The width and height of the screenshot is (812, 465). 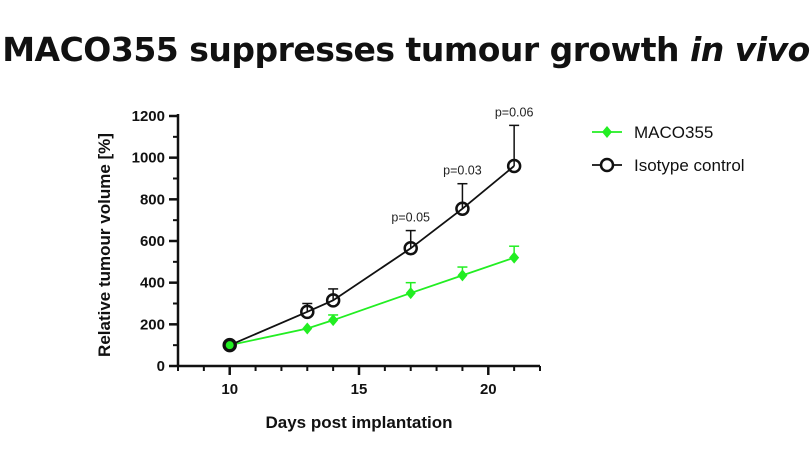 I want to click on y-tick-label: 800, so click(x=152, y=199).